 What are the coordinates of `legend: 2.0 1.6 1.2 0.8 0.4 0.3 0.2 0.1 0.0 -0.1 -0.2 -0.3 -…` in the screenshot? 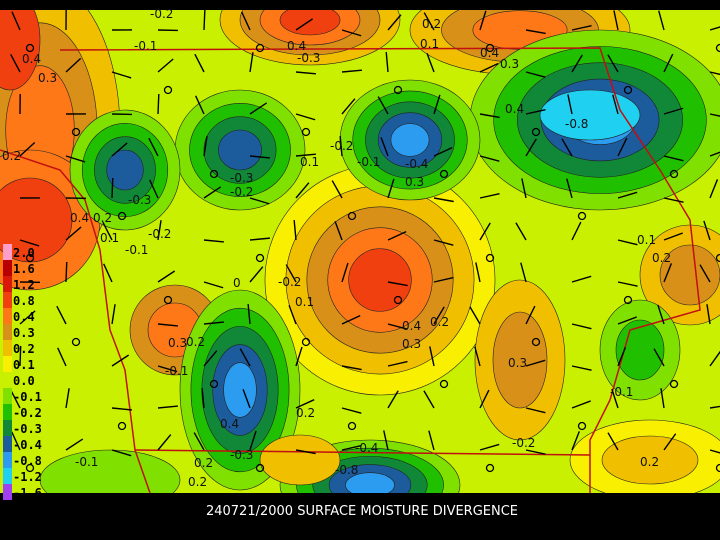 It's located at (22, 372).